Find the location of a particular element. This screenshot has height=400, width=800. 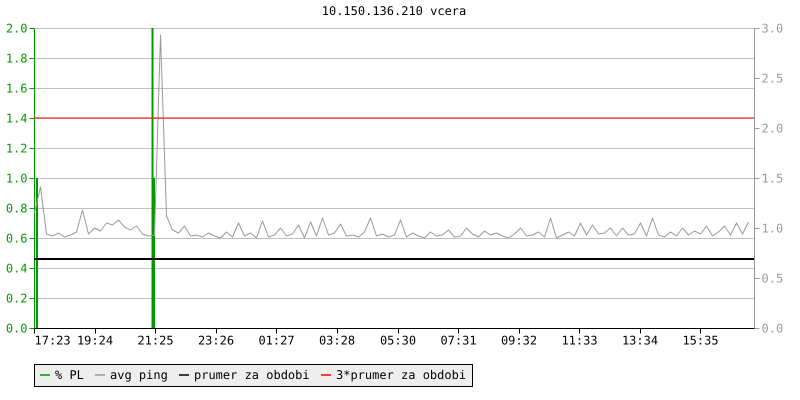

y-tick-label: 2.0 is located at coordinates (17, 29).